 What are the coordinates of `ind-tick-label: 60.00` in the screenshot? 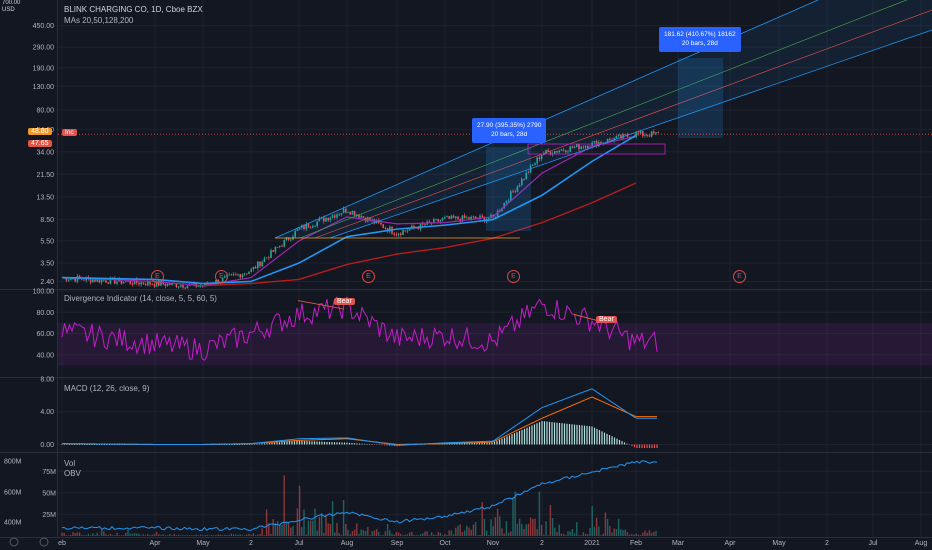 It's located at (45, 334).